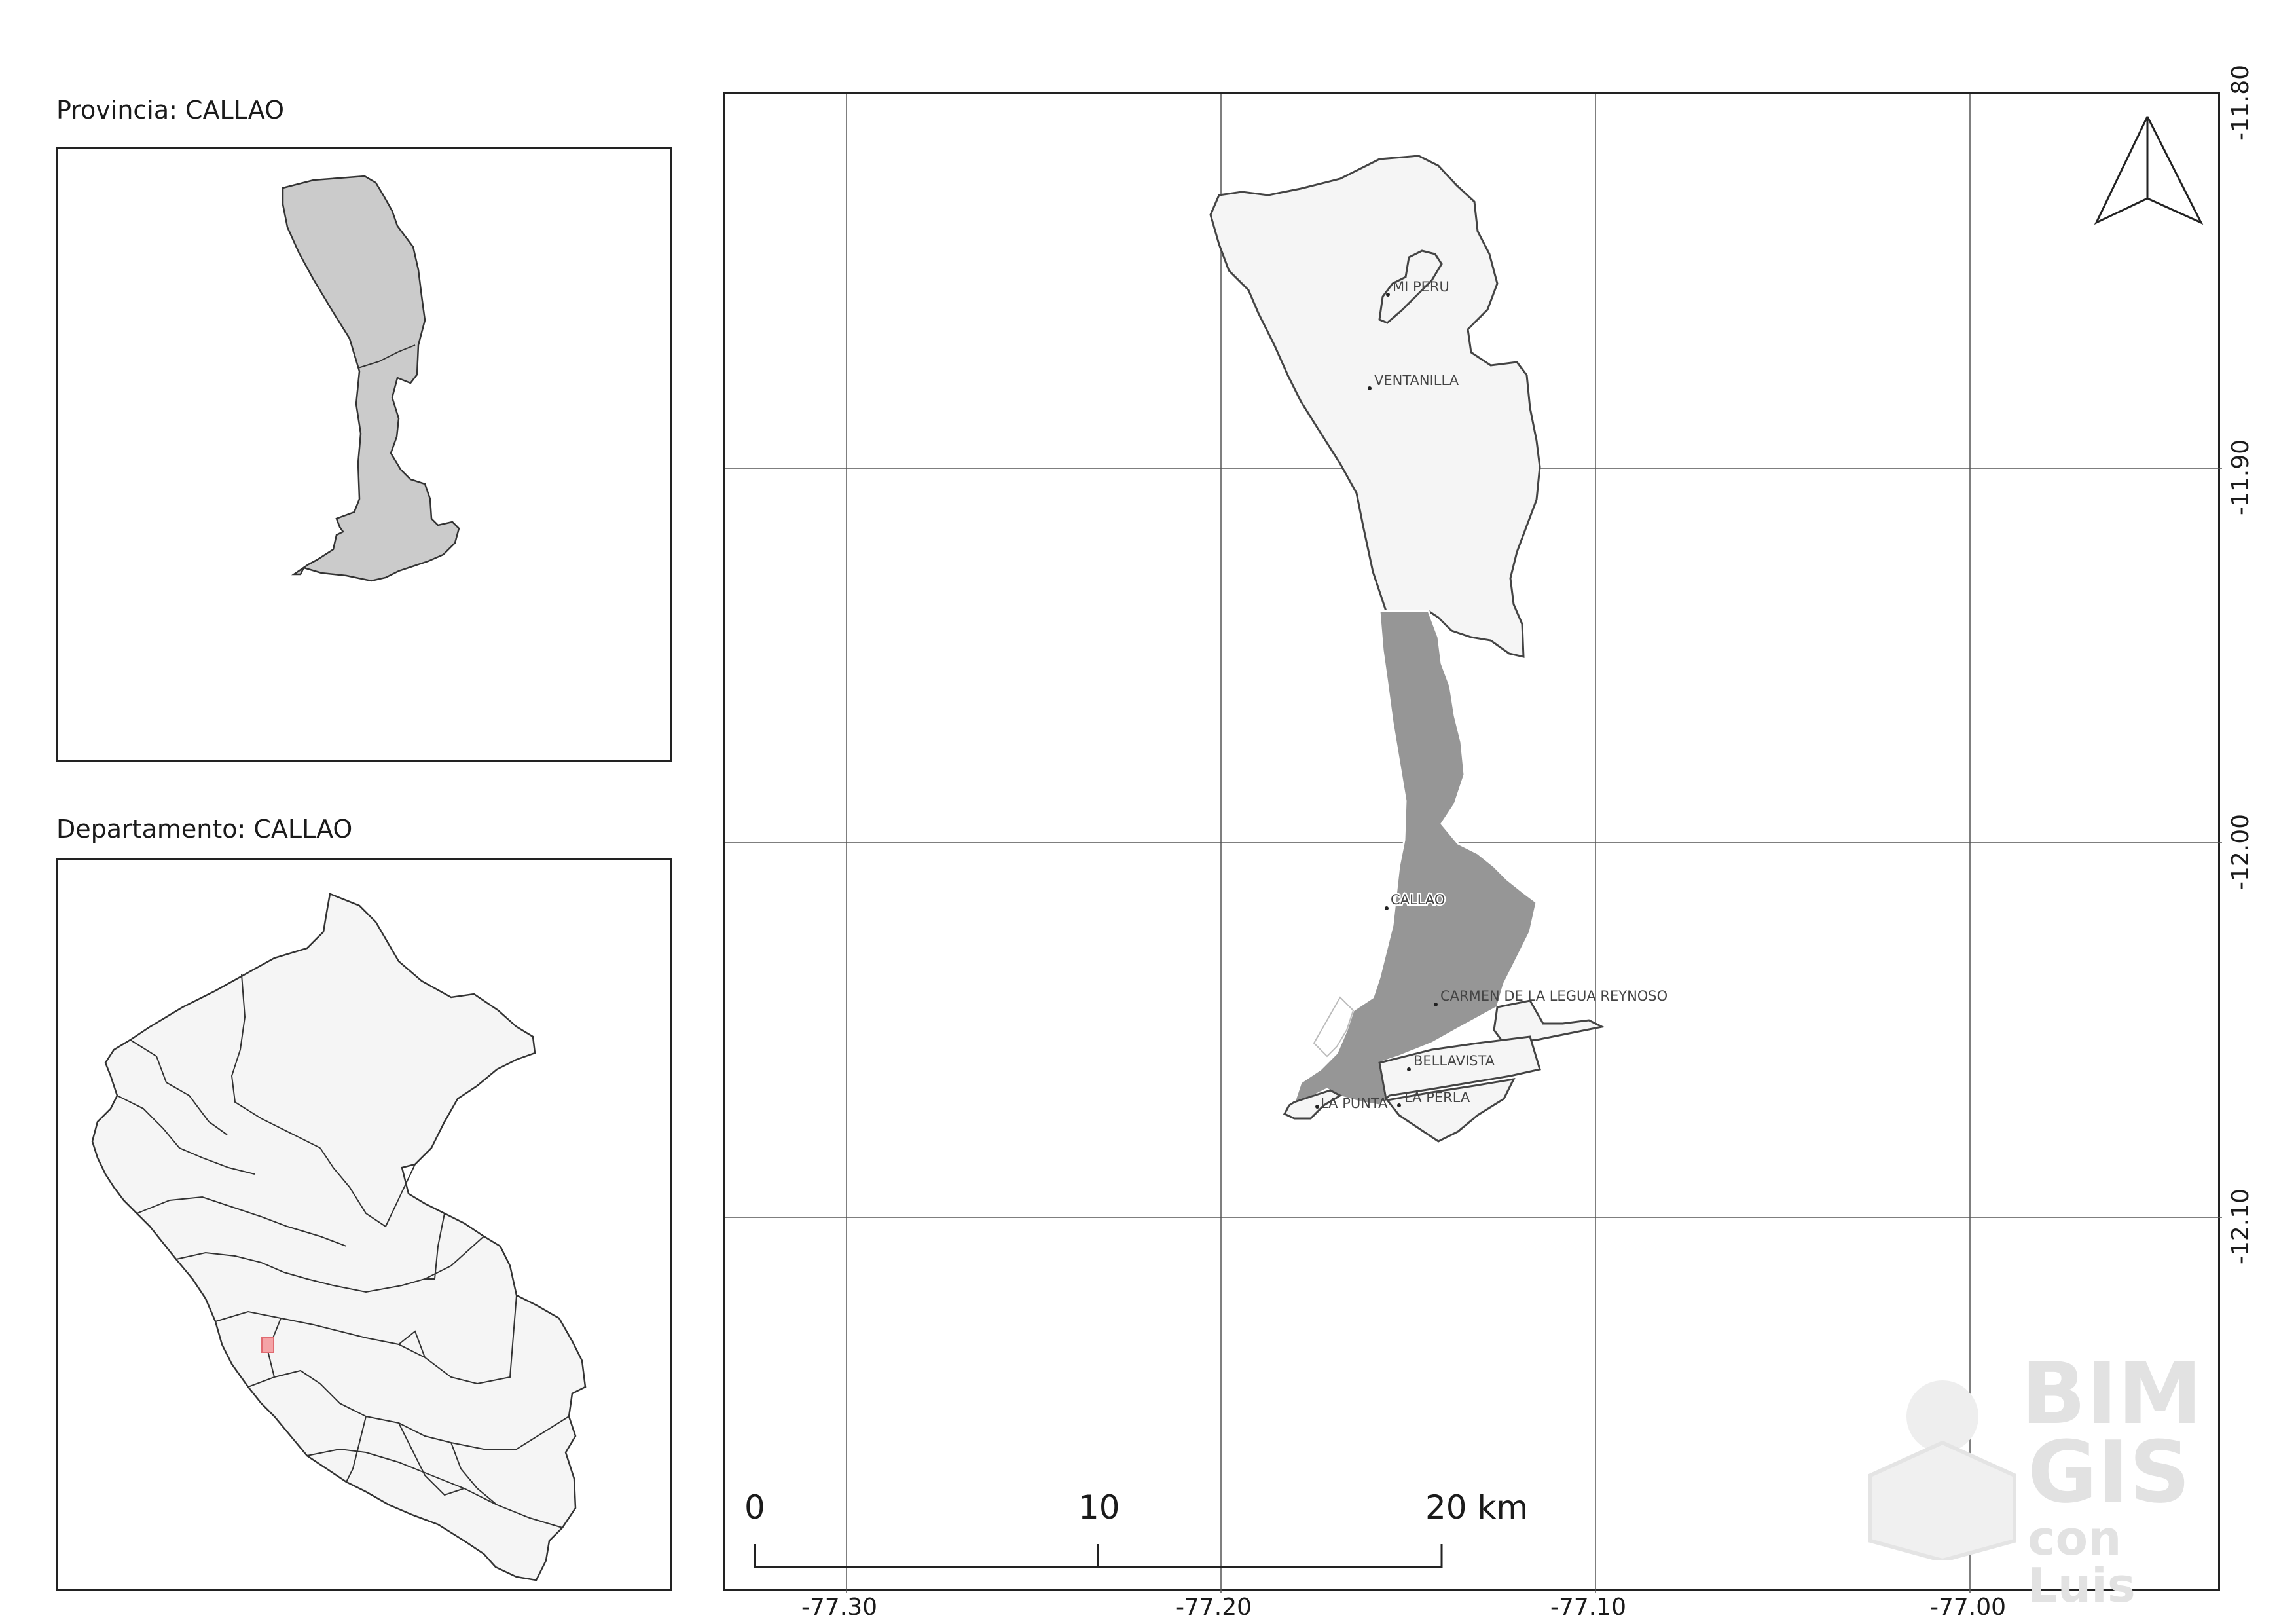 The width and height of the screenshot is (2296, 1624). What do you see at coordinates (204, 829) in the screenshot?
I see `department-inset-caption: Departamento: CALLAO` at bounding box center [204, 829].